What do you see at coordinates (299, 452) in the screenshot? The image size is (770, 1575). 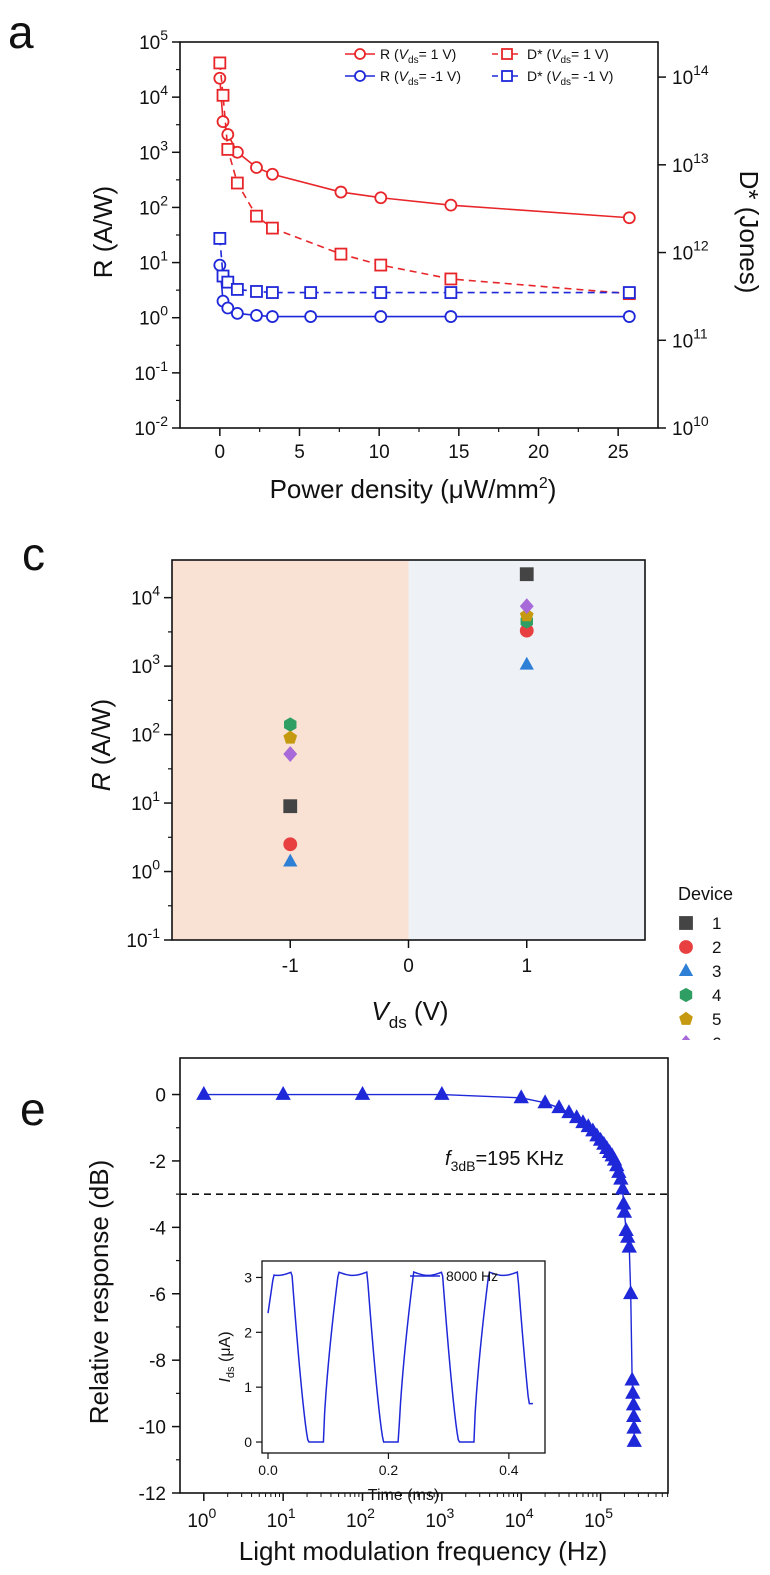 I see `x-tick-label-a: 5` at bounding box center [299, 452].